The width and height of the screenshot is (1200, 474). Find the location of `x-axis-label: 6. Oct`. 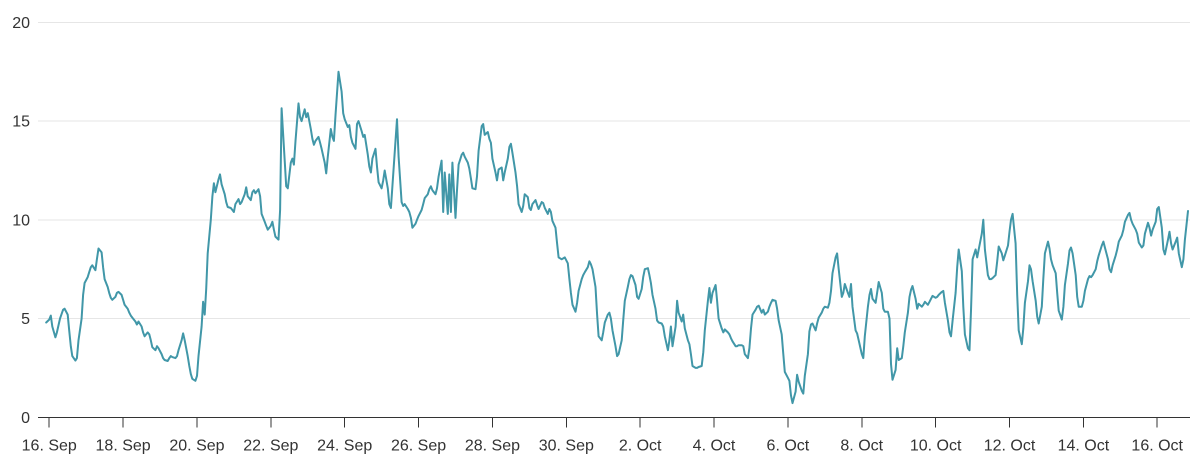

x-axis-label: 6. Oct is located at coordinates (788, 445).